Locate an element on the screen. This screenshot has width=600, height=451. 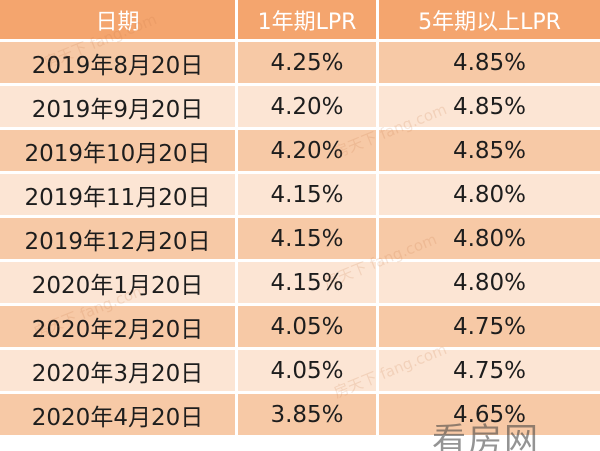
date-cell: 2020年3月20日 is located at coordinates (119, 372).